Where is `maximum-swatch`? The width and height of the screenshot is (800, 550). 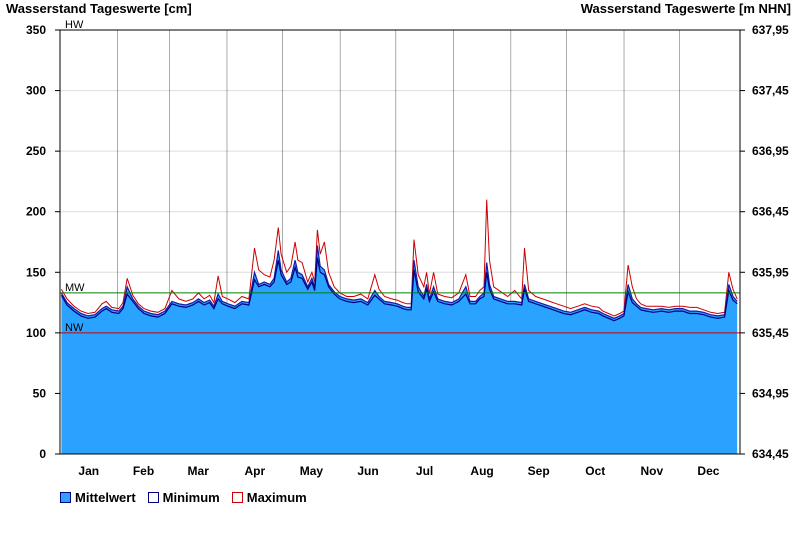 maximum-swatch is located at coordinates (237, 497).